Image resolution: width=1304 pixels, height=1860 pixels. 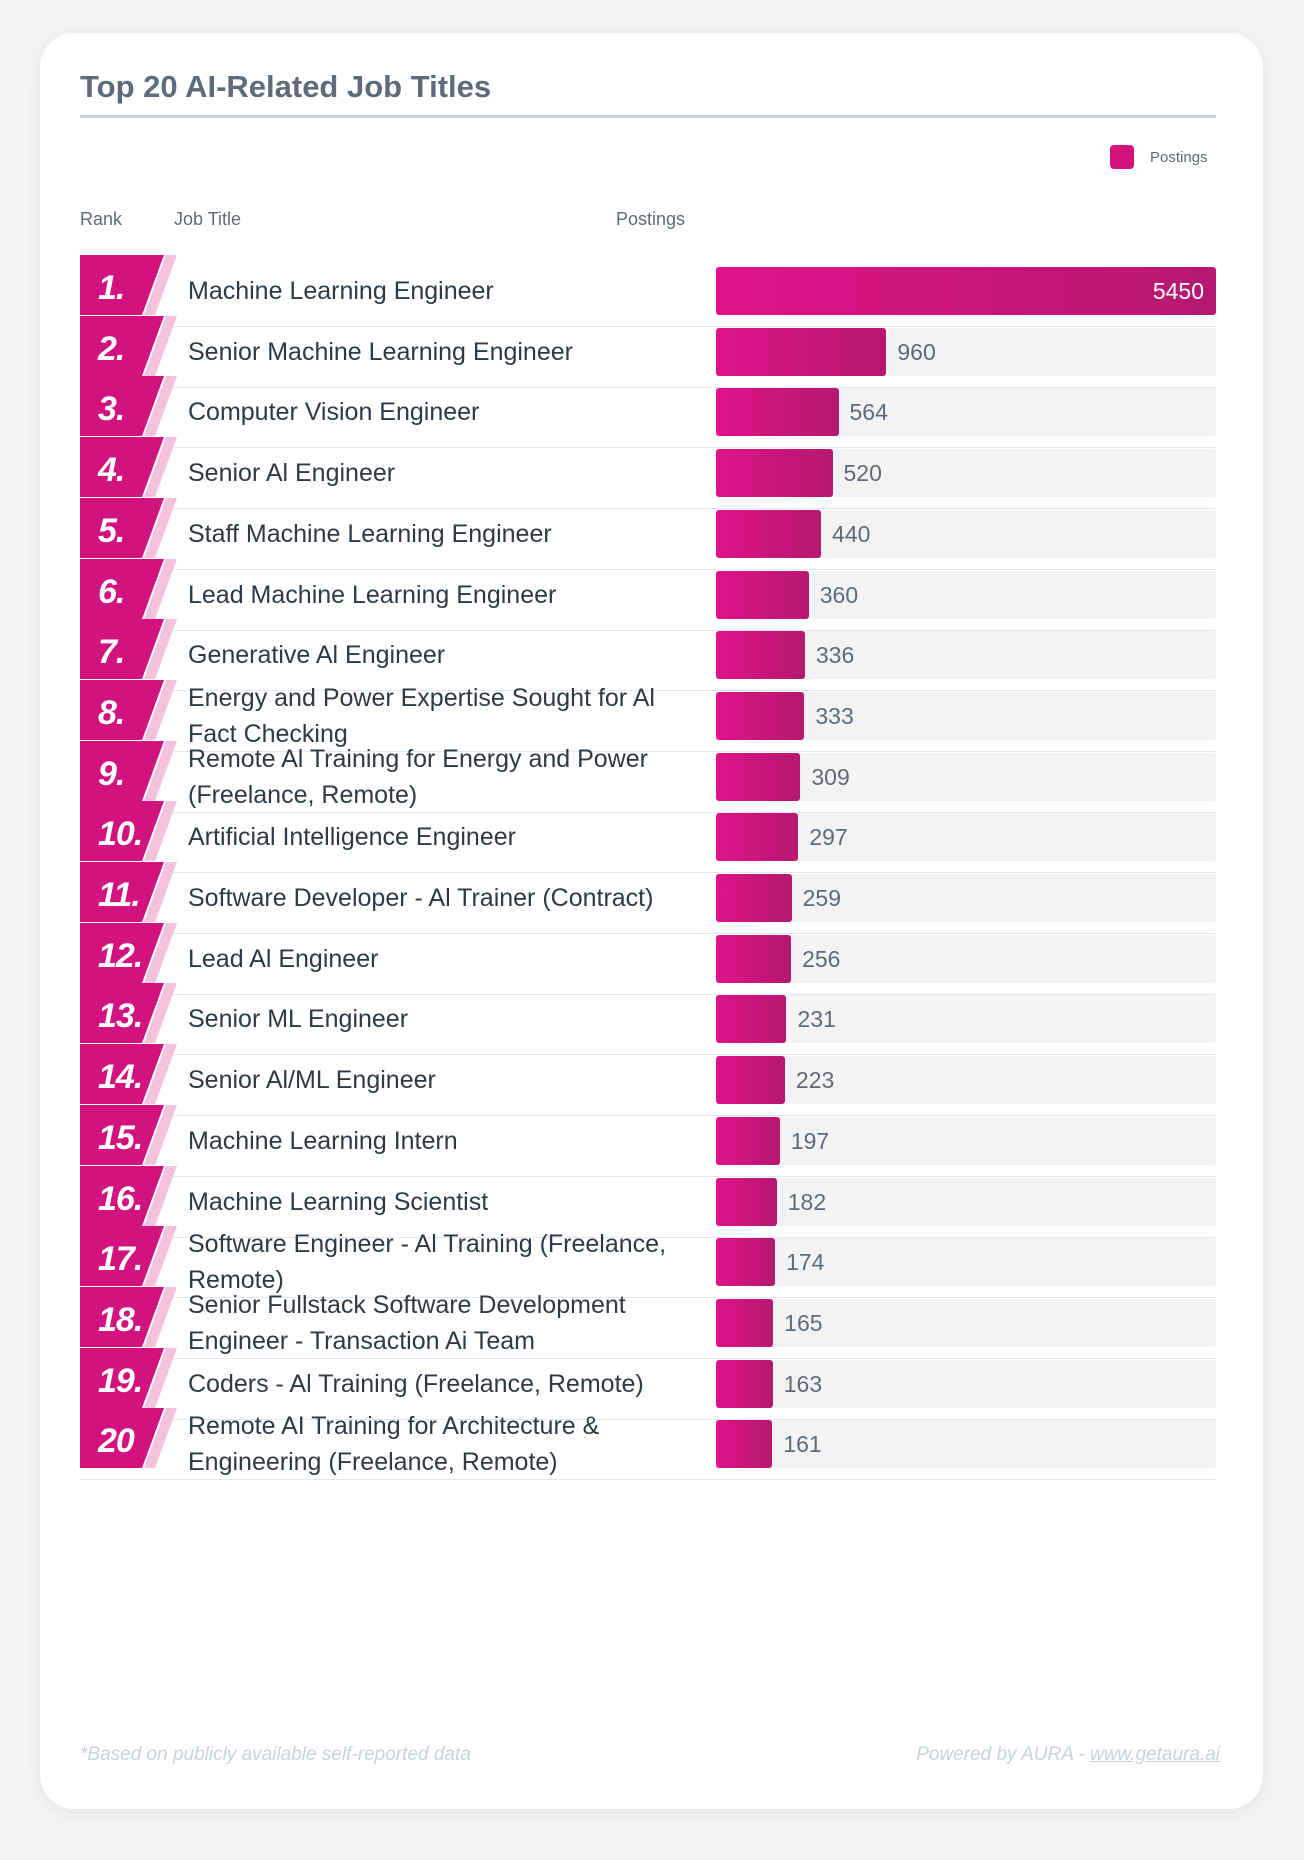 What do you see at coordinates (868, 412) in the screenshot?
I see `bar-value-label: 564` at bounding box center [868, 412].